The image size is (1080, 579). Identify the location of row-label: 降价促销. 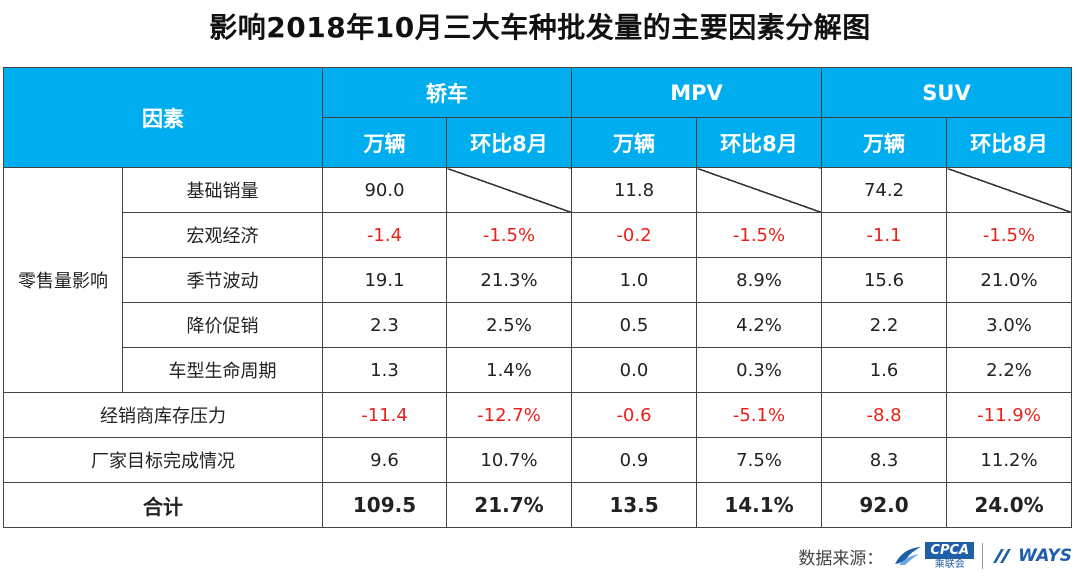
(222, 325).